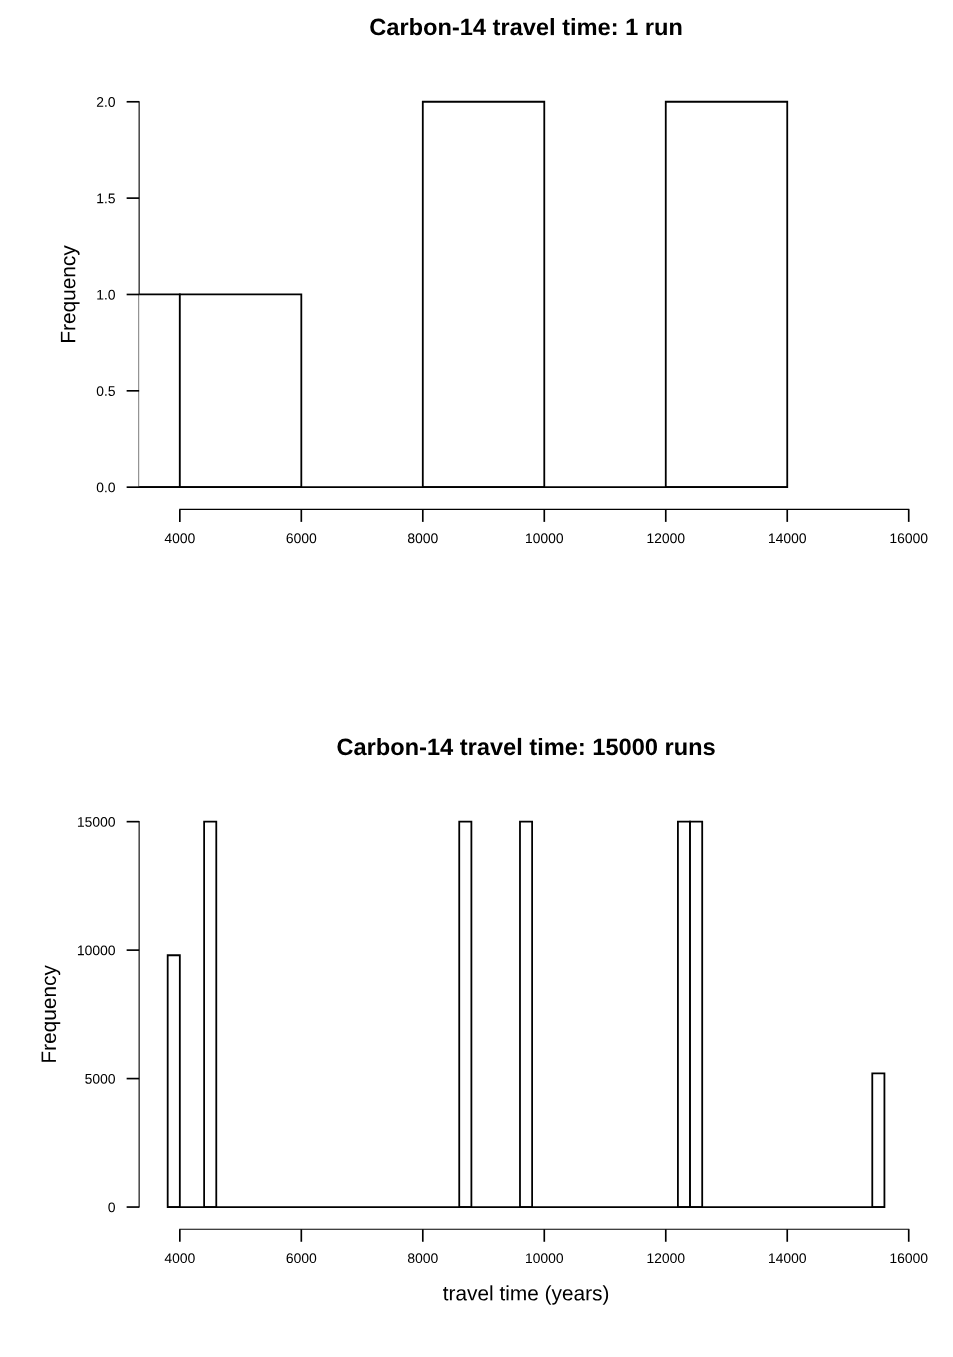 This screenshot has height=1357, width=953. What do you see at coordinates (111, 1207) in the screenshot?
I see `y-tick-label: 0` at bounding box center [111, 1207].